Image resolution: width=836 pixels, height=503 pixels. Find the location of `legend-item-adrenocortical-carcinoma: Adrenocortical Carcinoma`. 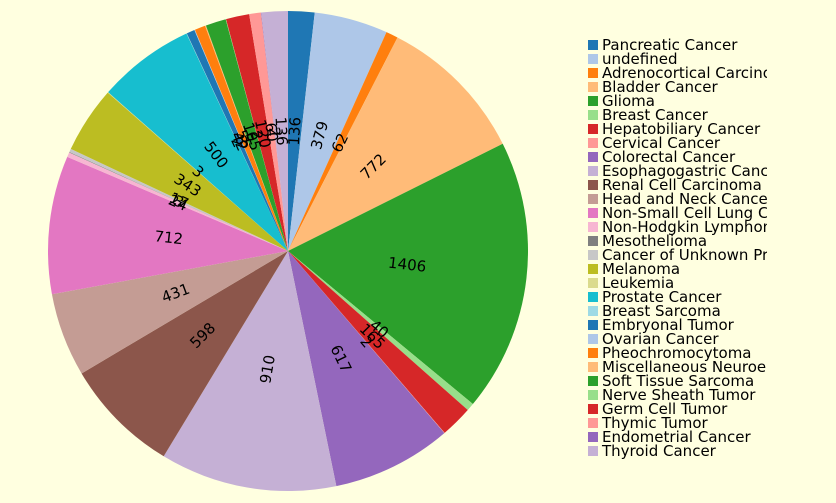

legend-item-adrenocortical-carcinoma: Adrenocortical Carcinoma is located at coordinates (692, 73).